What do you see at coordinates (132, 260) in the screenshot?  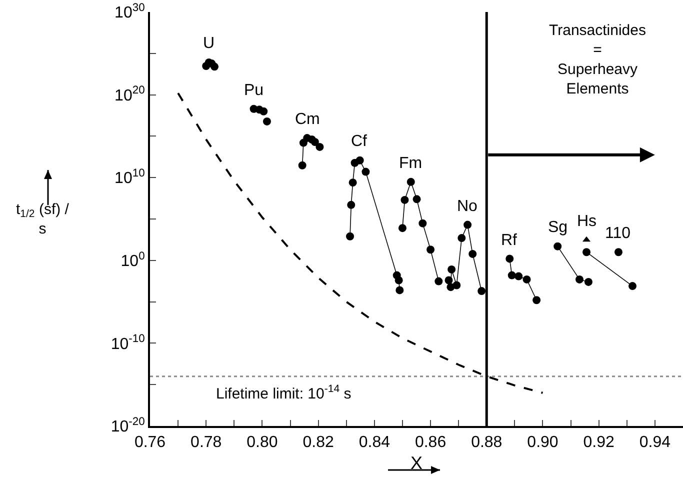 I see `y-tick-label: 10$^{0}$` at bounding box center [132, 260].